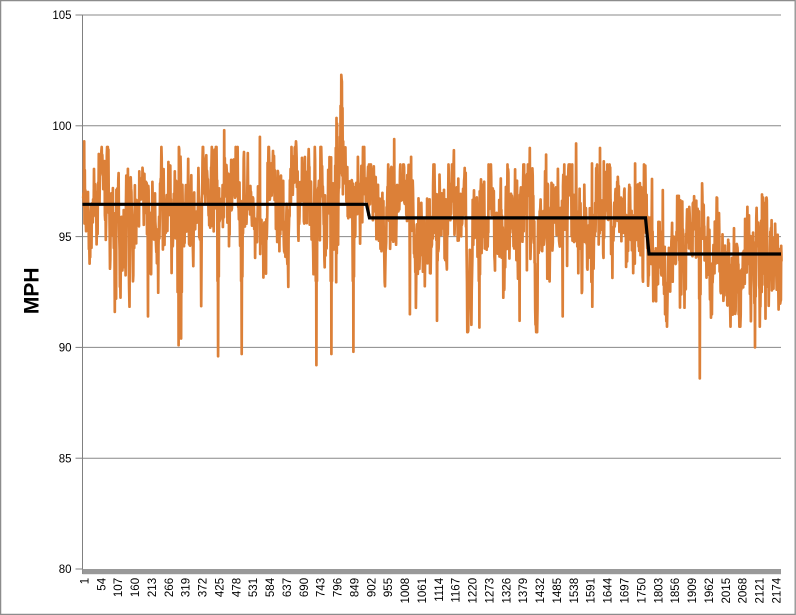  Describe the element at coordinates (61, 16) in the screenshot. I see `svg-text: 105` at that location.